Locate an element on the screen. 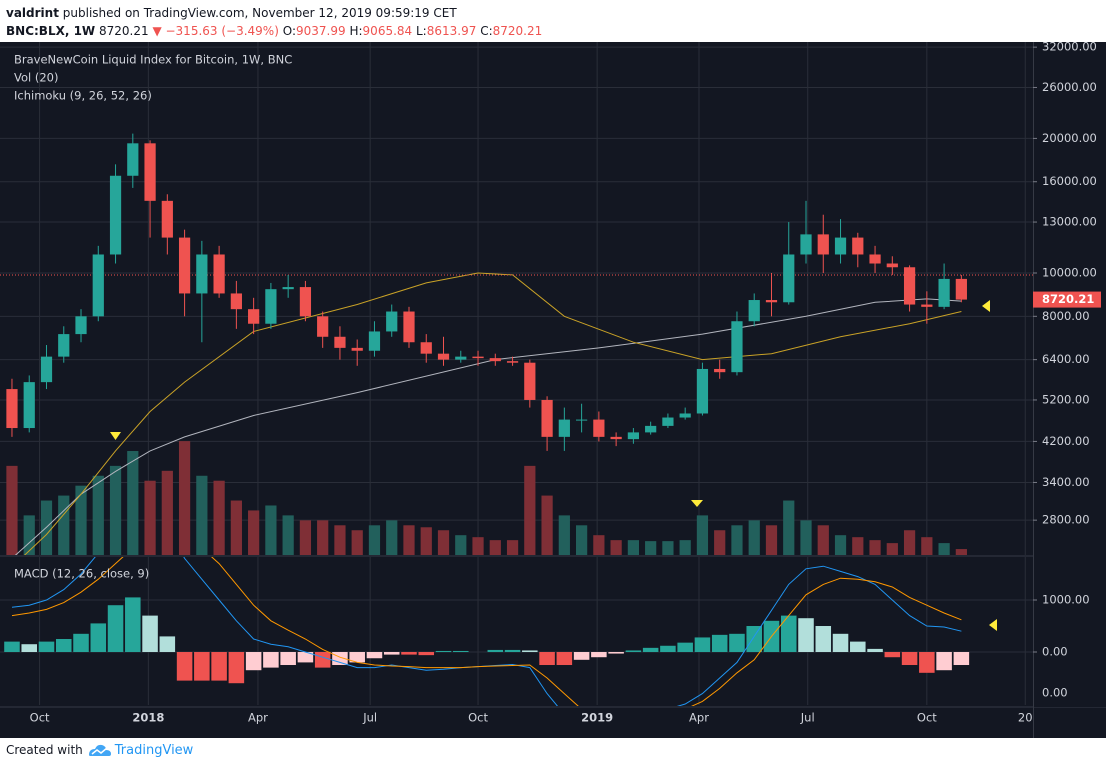  x-tick-label: Apr is located at coordinates (258, 718).